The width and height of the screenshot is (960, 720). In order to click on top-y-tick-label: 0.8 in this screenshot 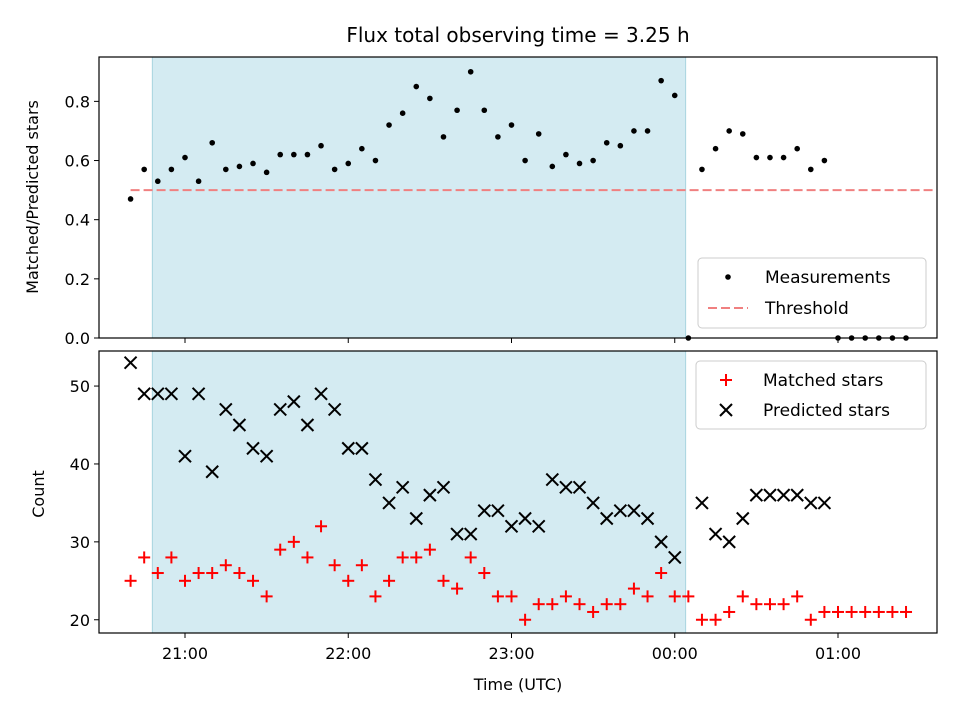, I will do `click(77, 101)`.